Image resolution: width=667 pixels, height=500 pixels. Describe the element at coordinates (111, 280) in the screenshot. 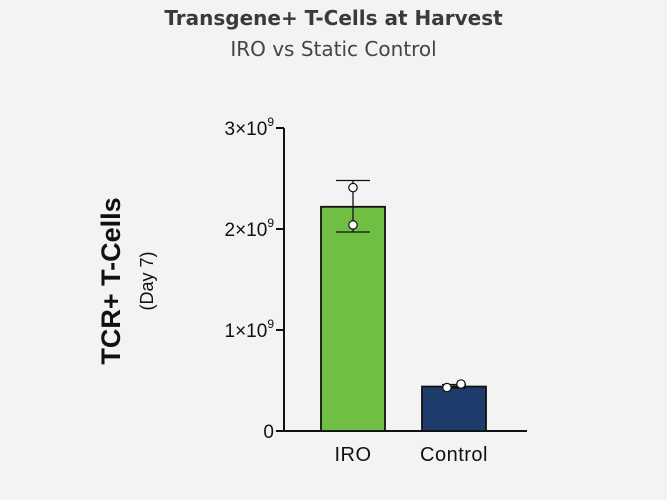

I see `y-axis-label: TCR+ T-Cells` at that location.